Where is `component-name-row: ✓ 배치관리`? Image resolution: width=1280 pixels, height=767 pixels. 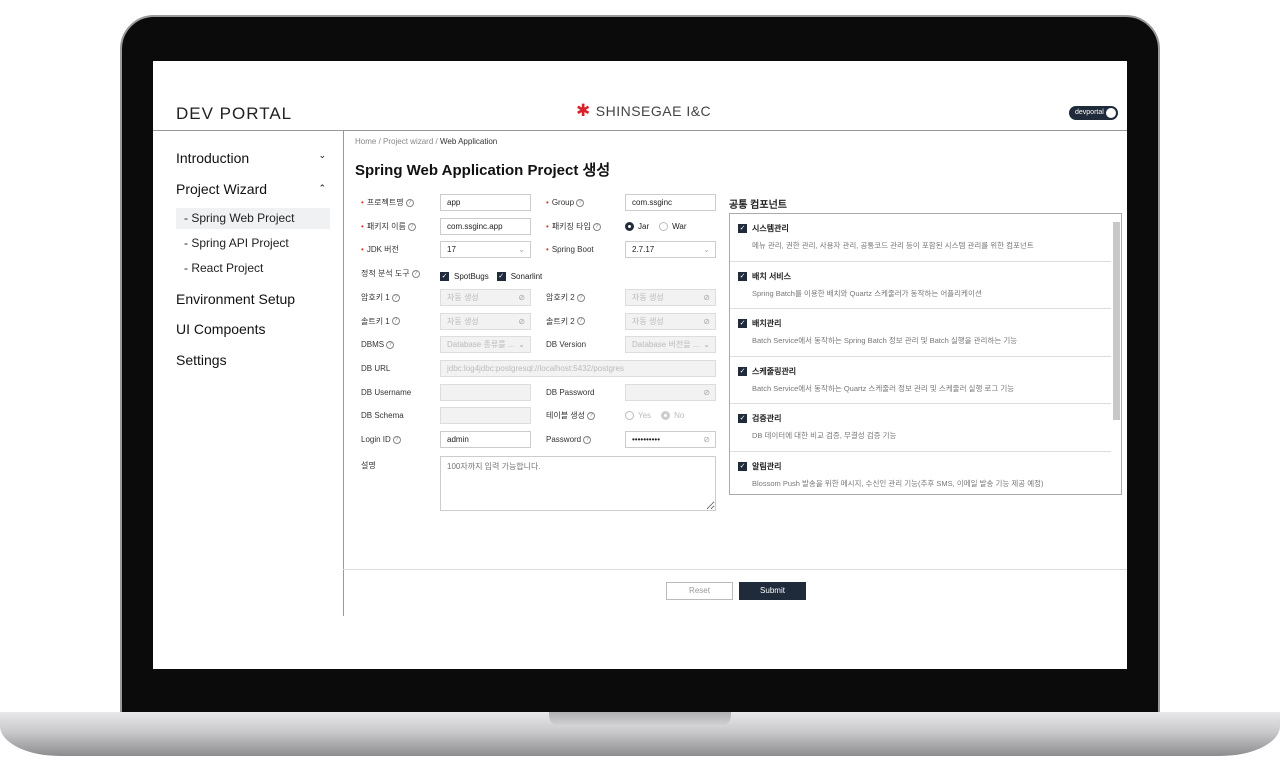 component-name-row: ✓ 배치관리 is located at coordinates (924, 323).